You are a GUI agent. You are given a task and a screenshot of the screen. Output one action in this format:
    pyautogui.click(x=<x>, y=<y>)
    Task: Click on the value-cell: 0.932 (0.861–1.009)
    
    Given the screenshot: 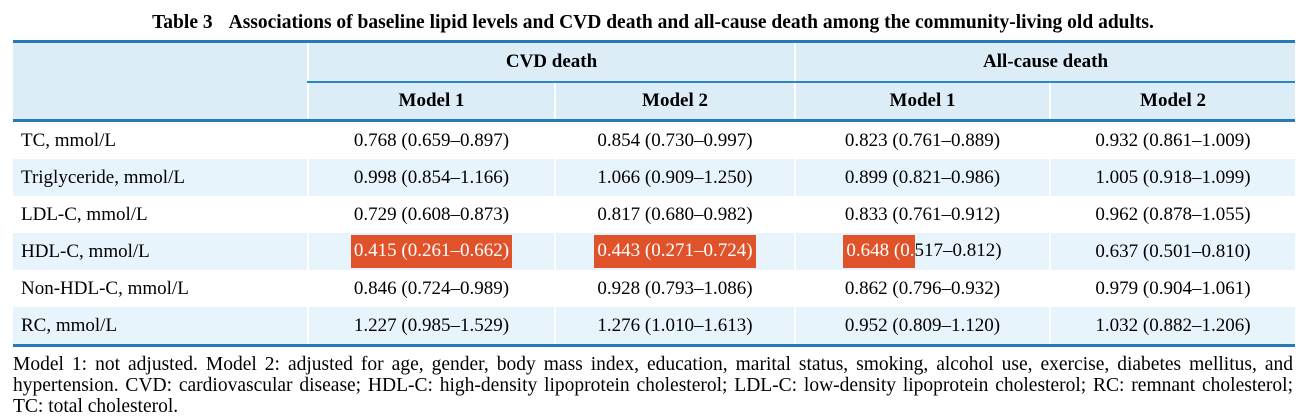 What is the action you would take?
    pyautogui.click(x=1172, y=139)
    